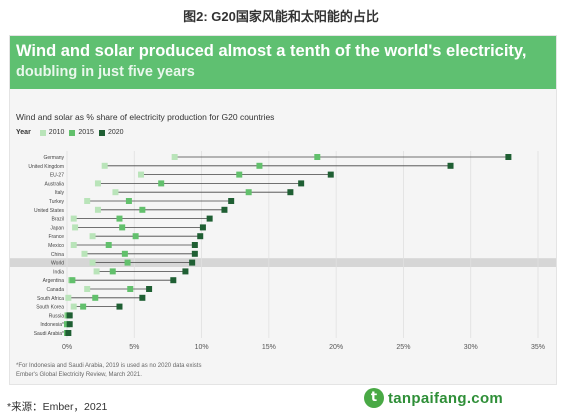 This screenshot has height=419, width=562. What do you see at coordinates (128, 201) in the screenshot?
I see `point-2015-turkey` at bounding box center [128, 201].